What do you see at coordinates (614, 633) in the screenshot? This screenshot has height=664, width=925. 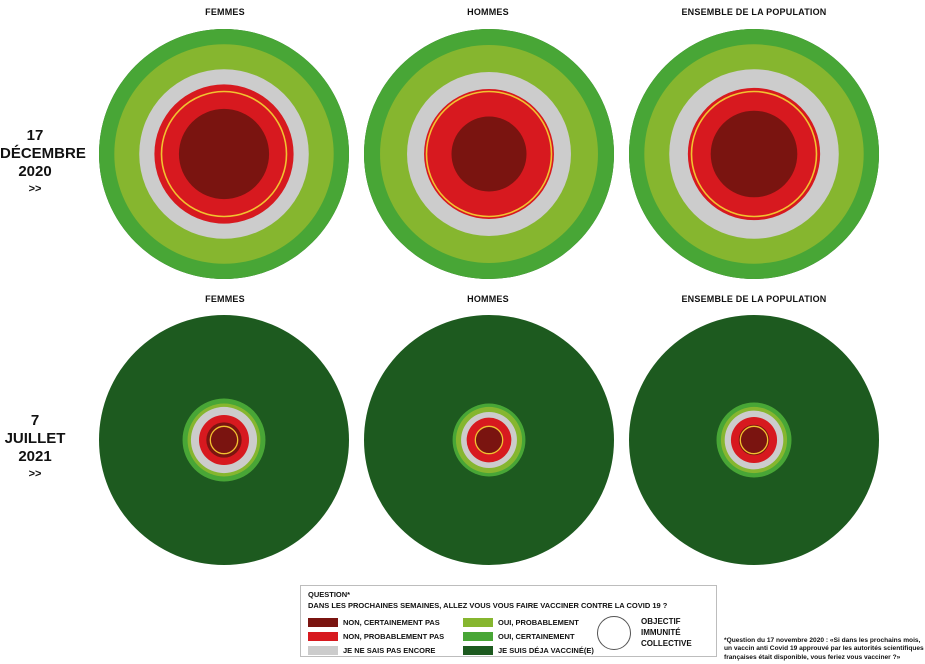 I see `immunity-target-circle` at bounding box center [614, 633].